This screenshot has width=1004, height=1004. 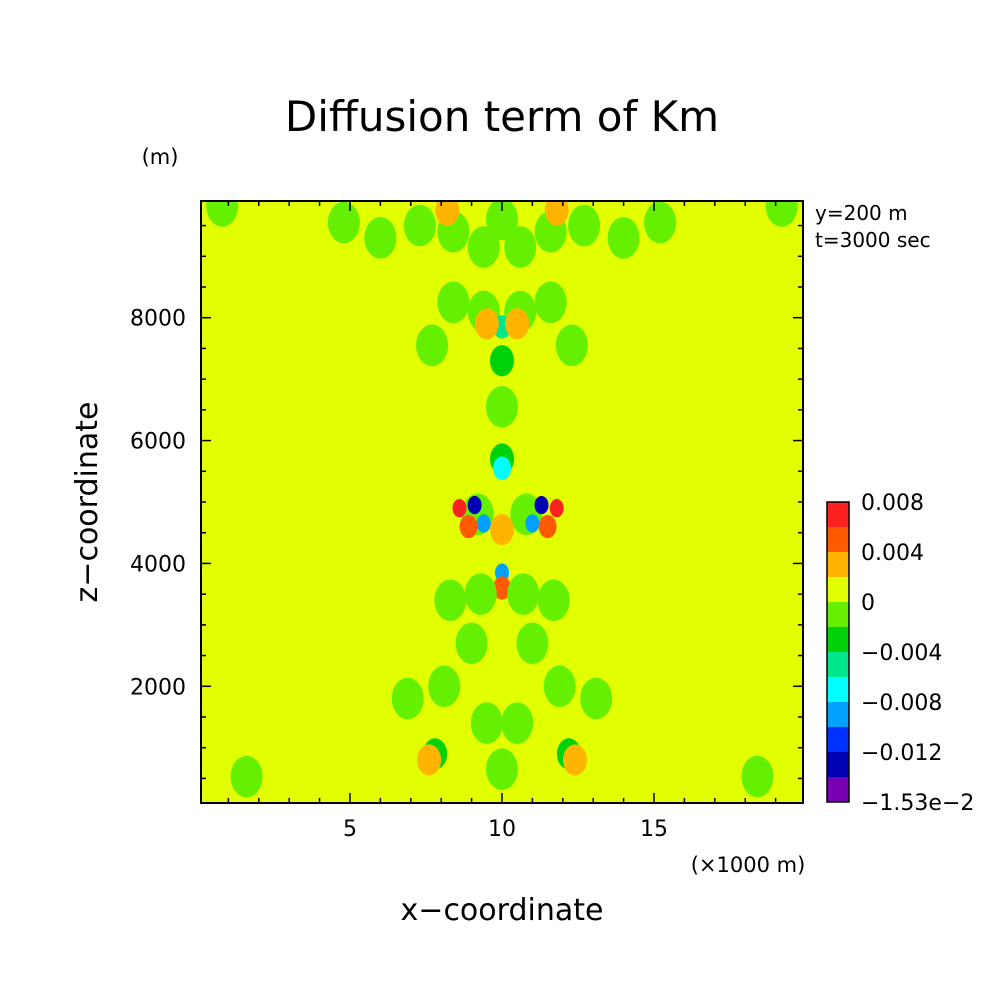 I want to click on colorbar: 0.008 0.004 0 −0.004 −0.008 −0.012 −1.53e−2, so click(x=900, y=653).